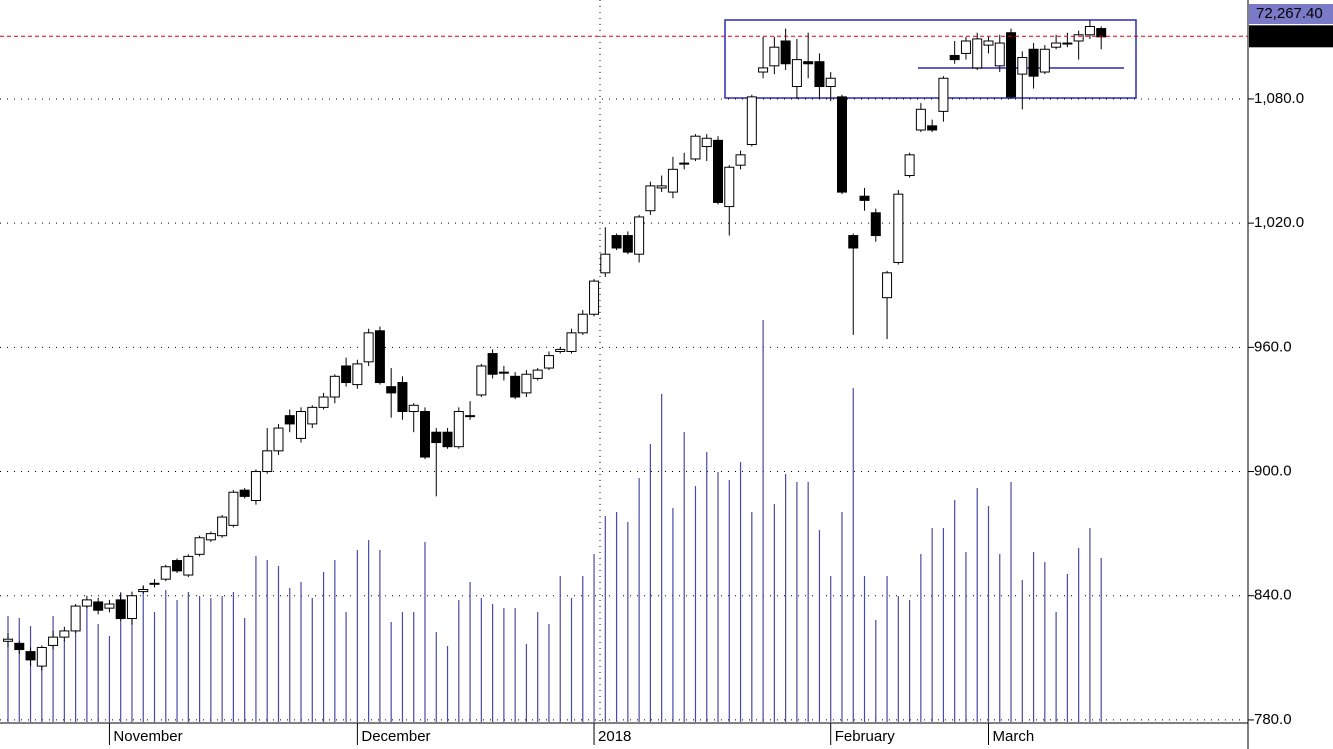 This screenshot has height=749, width=1333. What do you see at coordinates (1273, 471) in the screenshot?
I see `y-tick-label: 900.0` at bounding box center [1273, 471].